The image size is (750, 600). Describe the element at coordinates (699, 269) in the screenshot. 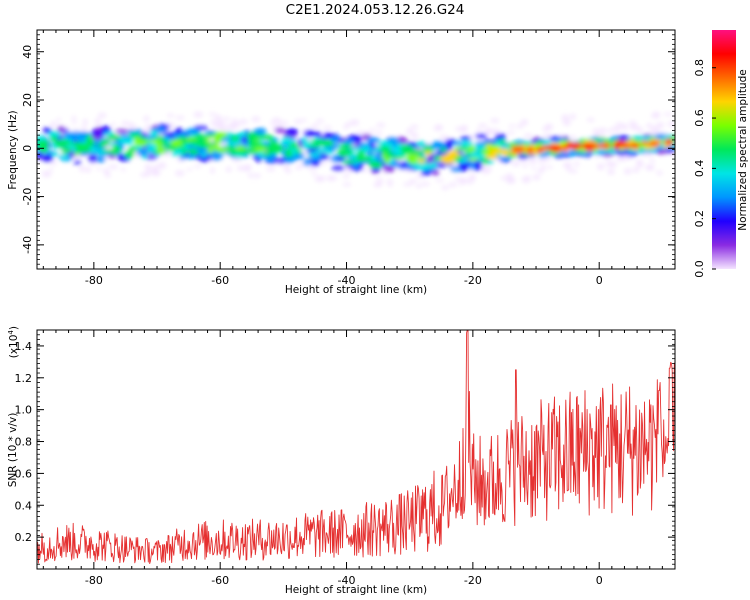

I see `colorbar-tick-label: 0.0` at that location.